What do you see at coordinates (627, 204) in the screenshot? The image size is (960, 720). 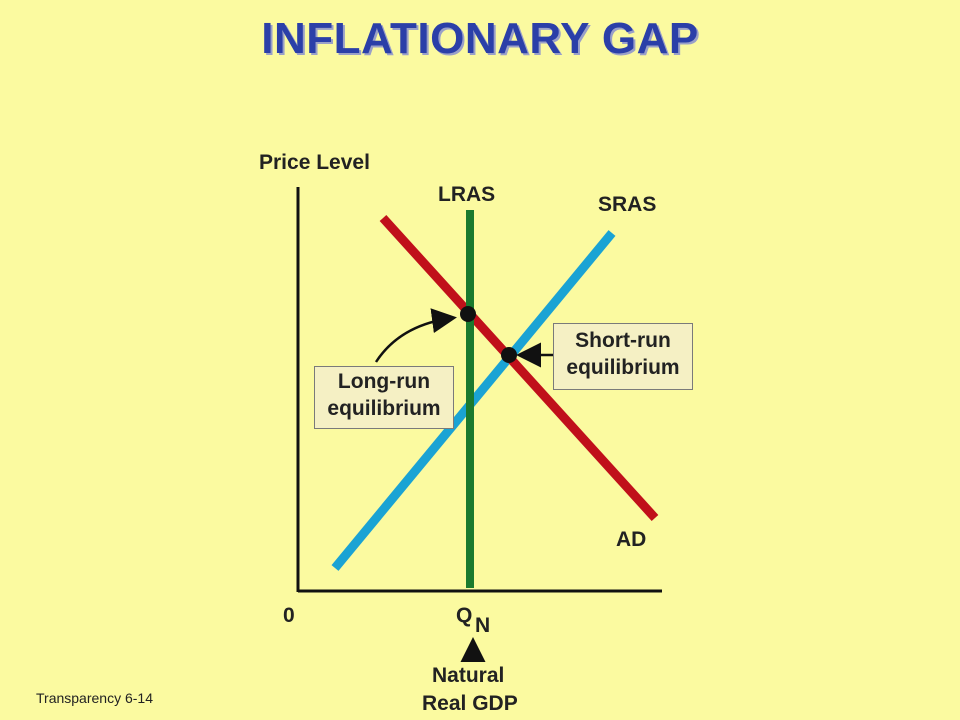 I see `sras-label: SRAS` at bounding box center [627, 204].